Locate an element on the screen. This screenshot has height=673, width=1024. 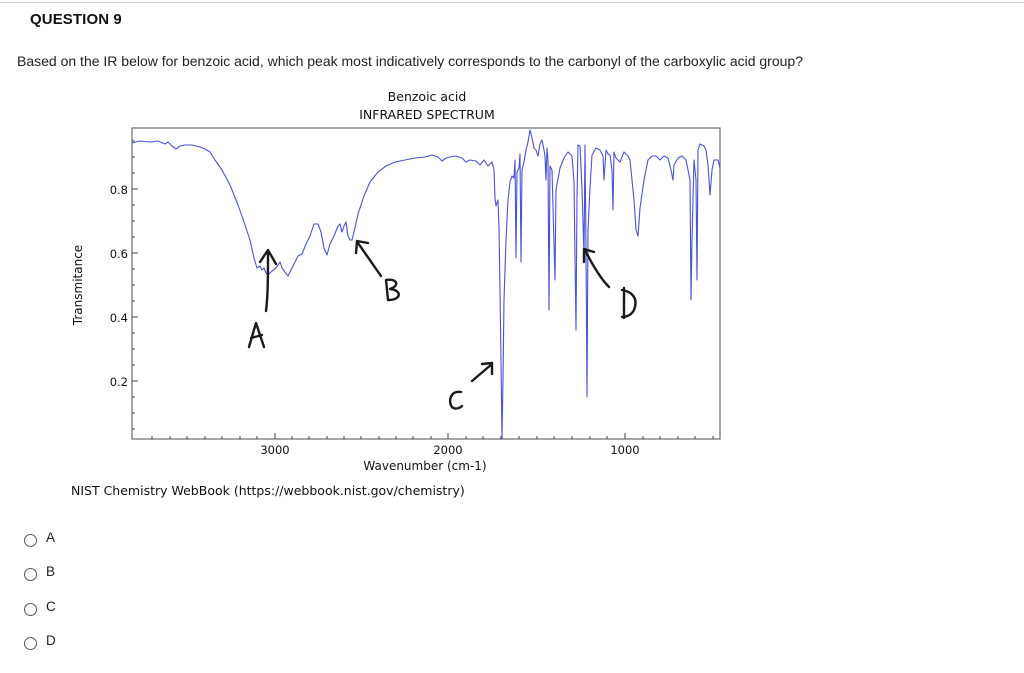
option-label: A is located at coordinates (51, 537).